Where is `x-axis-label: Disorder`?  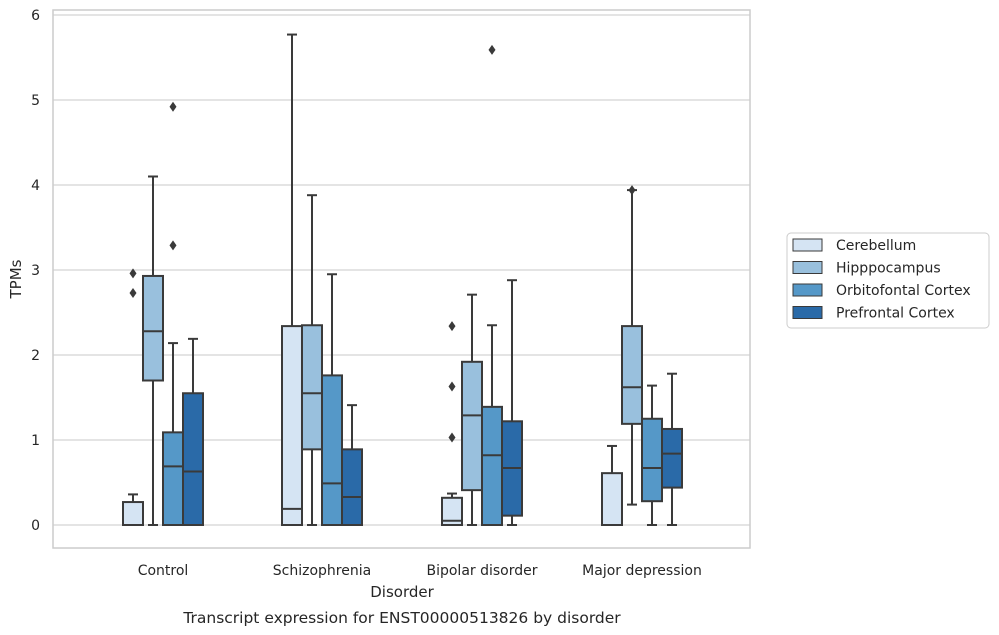 x-axis-label: Disorder is located at coordinates (402, 592).